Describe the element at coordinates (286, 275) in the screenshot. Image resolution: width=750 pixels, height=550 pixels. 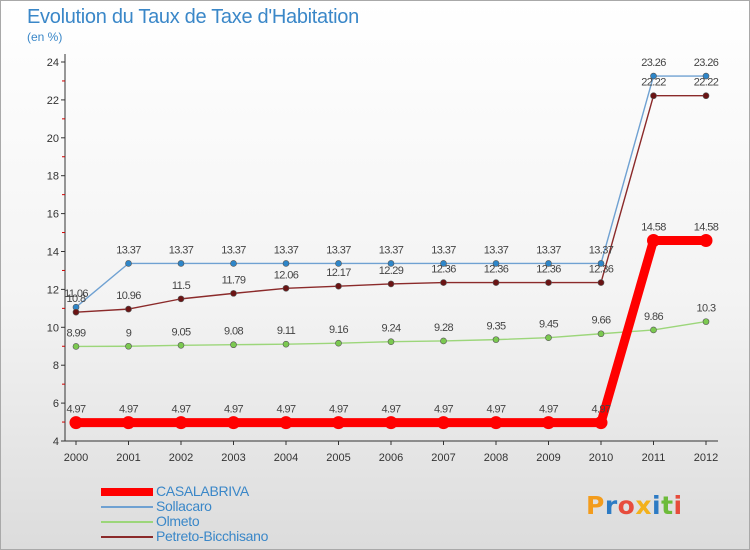
I see `data-label: 12.06` at that location.